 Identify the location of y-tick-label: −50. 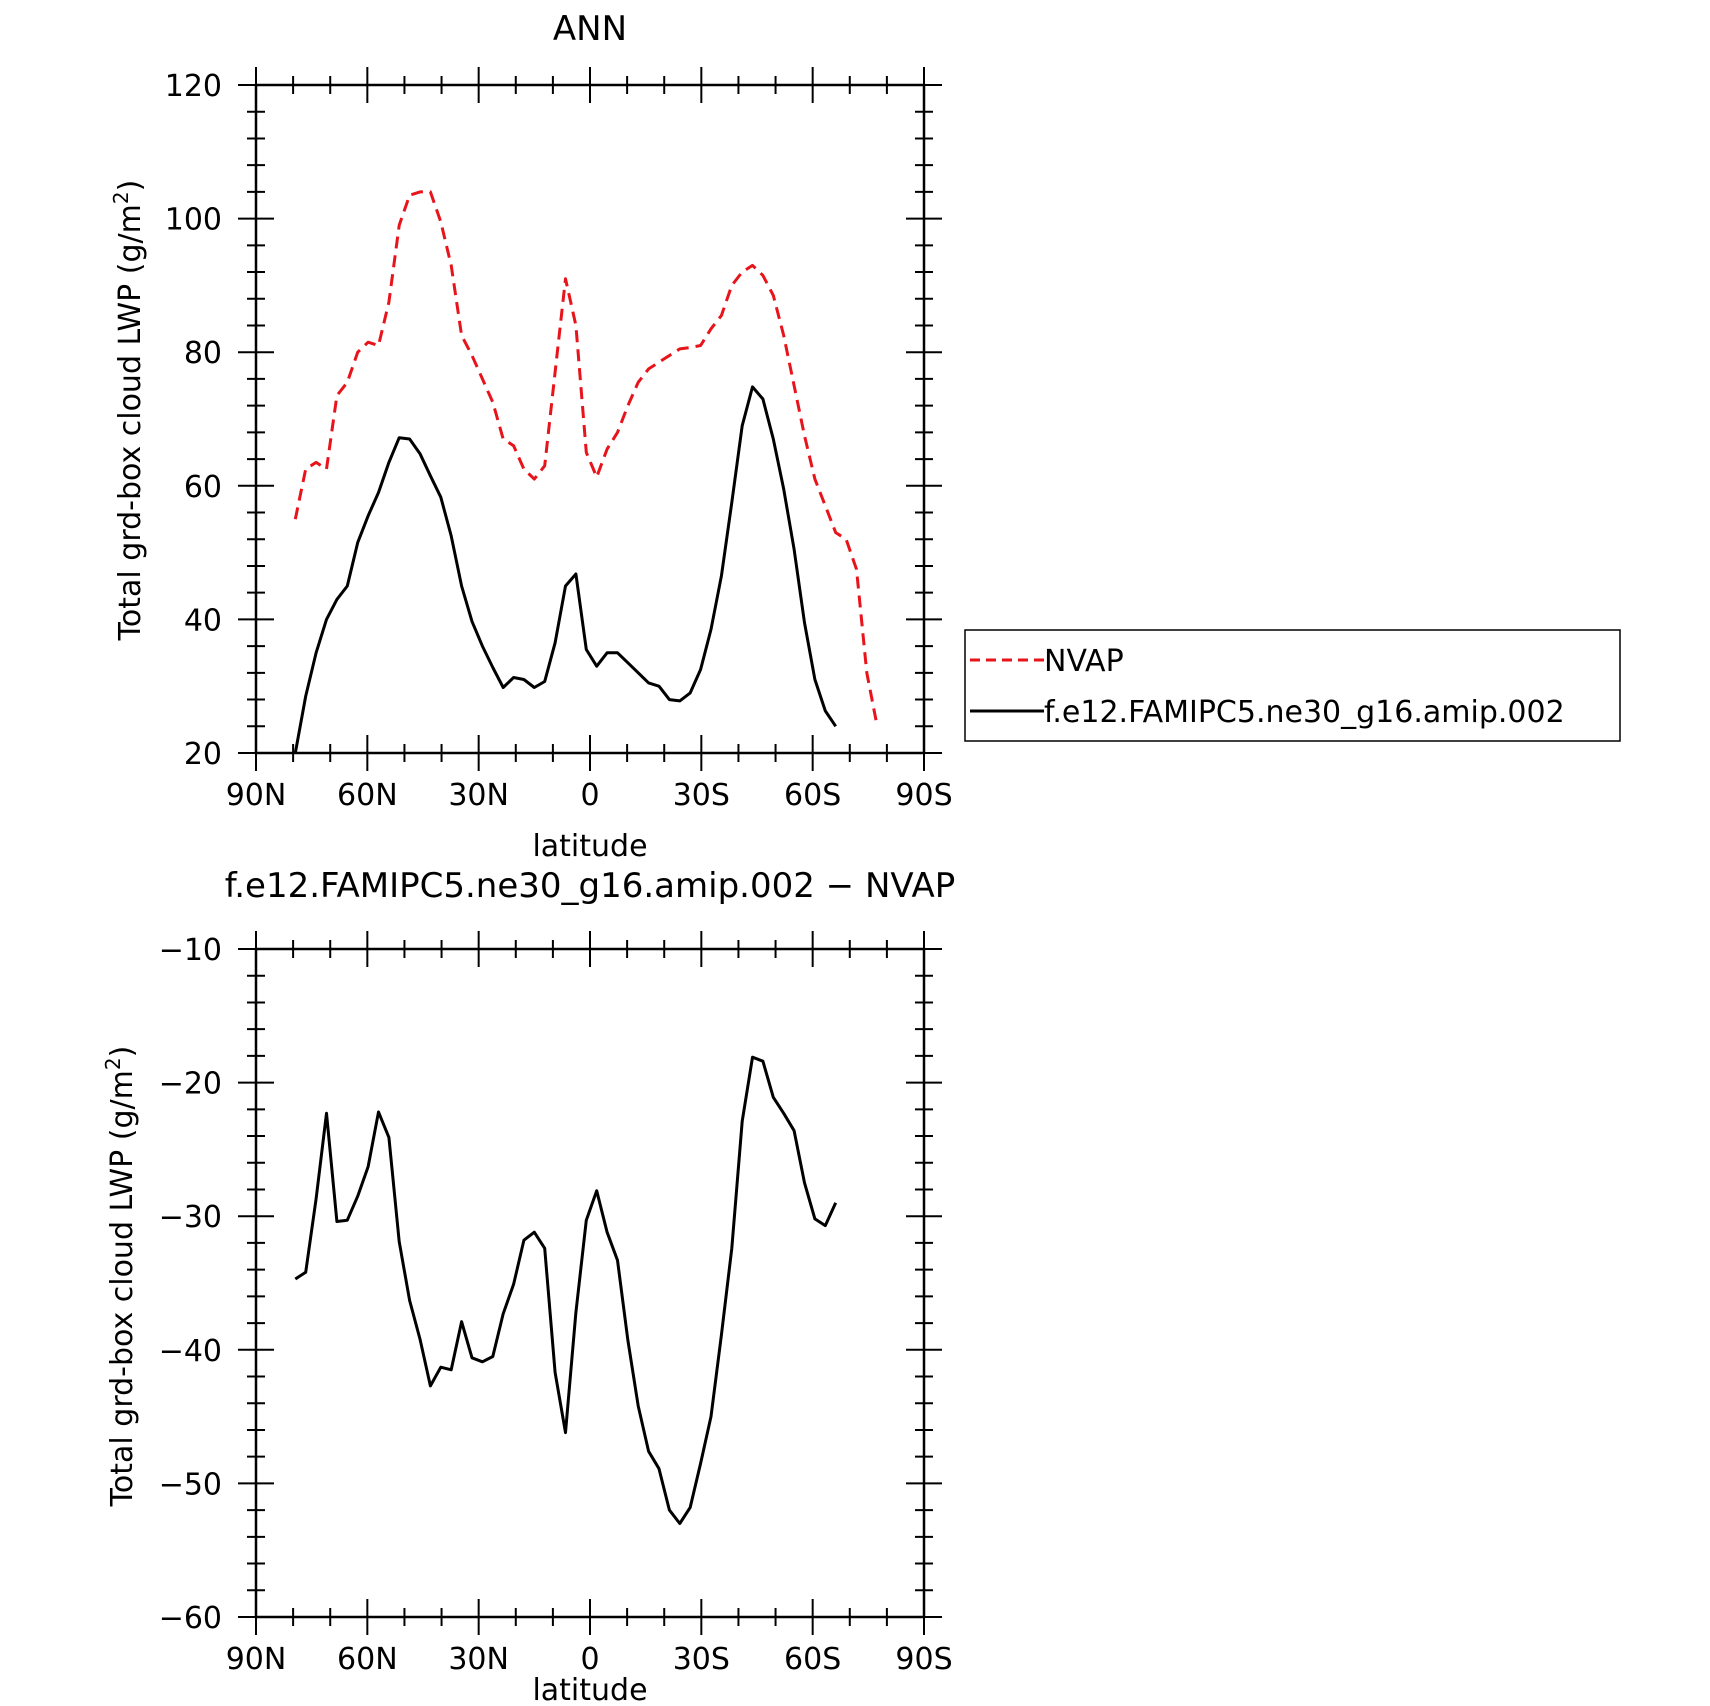
(190, 1484).